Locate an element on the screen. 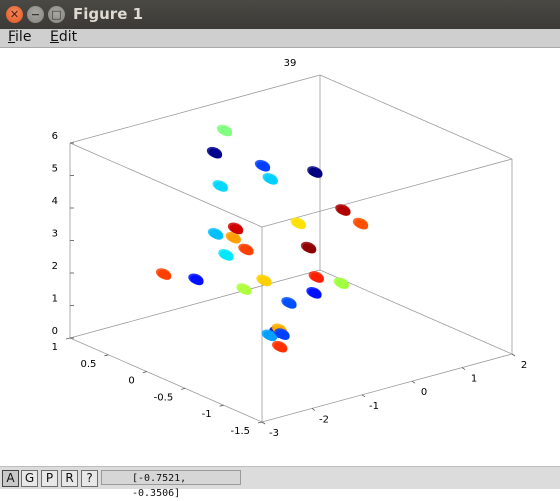 This screenshot has width=560, height=501. x-tick-label: -1 is located at coordinates (374, 406).